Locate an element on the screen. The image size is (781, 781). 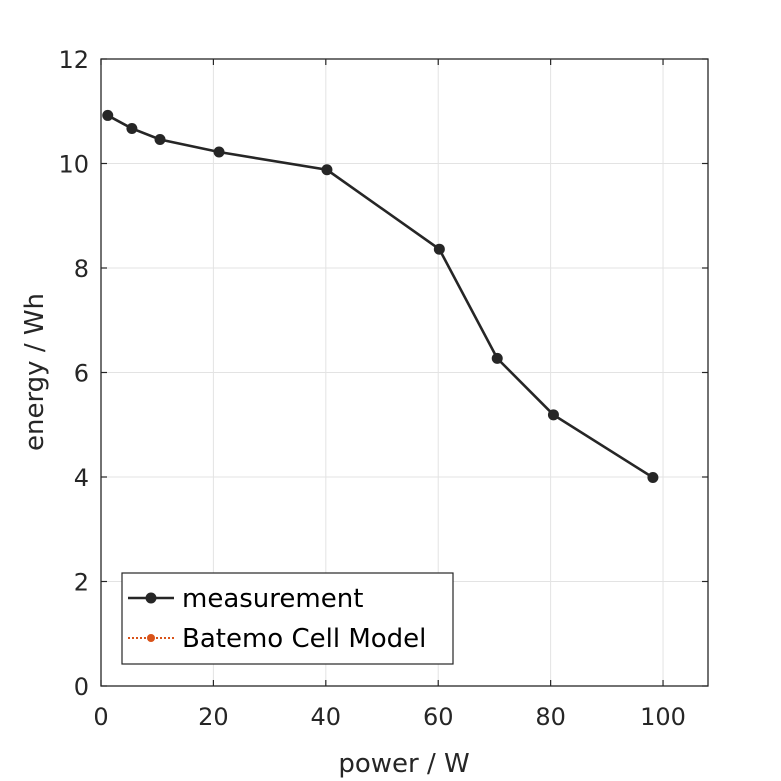
y-tick-label: 0 is located at coordinates (81, 687).